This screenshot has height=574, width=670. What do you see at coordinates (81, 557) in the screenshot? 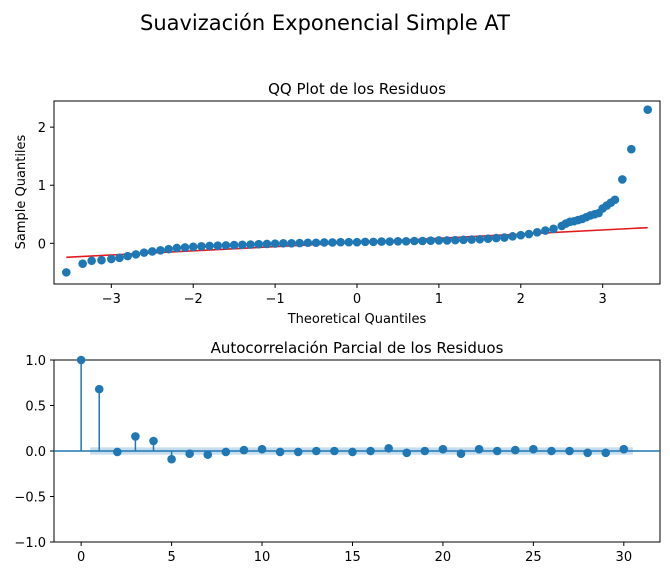
I see `pacf-x-tick-label: 0` at bounding box center [81, 557].